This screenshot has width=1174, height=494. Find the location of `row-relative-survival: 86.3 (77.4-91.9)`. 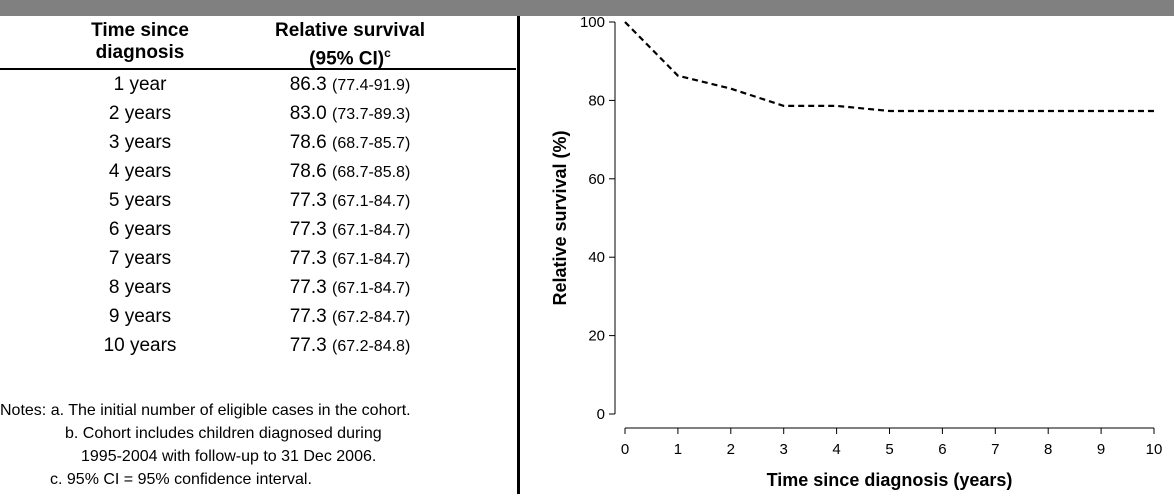

row-relative-survival: 86.3 (77.4-91.9) is located at coordinates (350, 85).